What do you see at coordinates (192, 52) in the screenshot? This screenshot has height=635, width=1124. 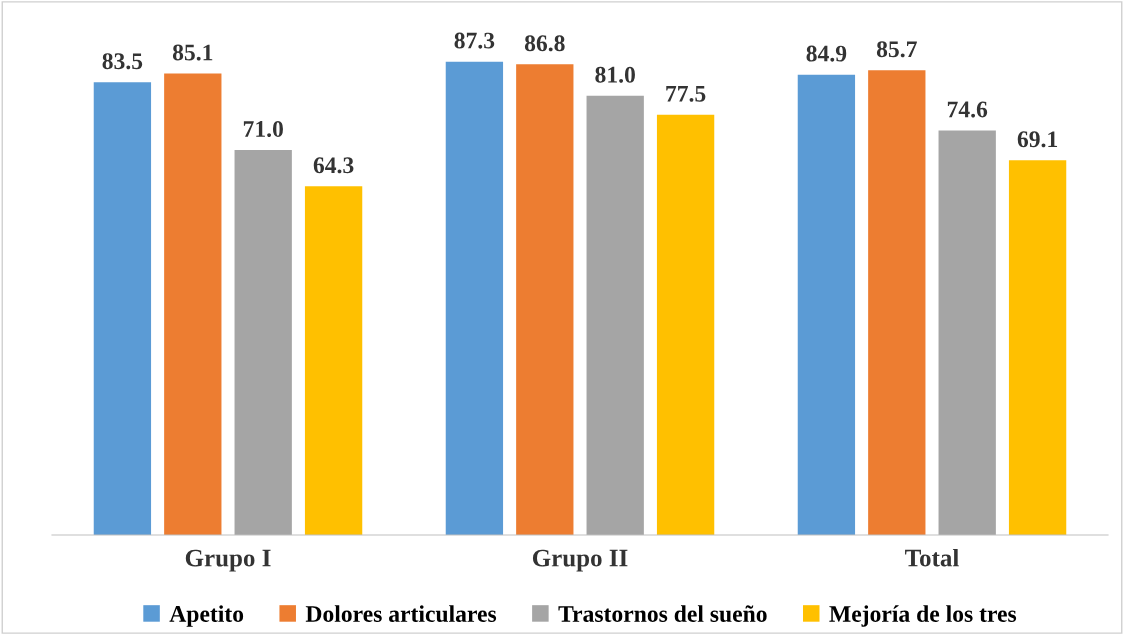 I see `data-label: 85.1` at bounding box center [192, 52].